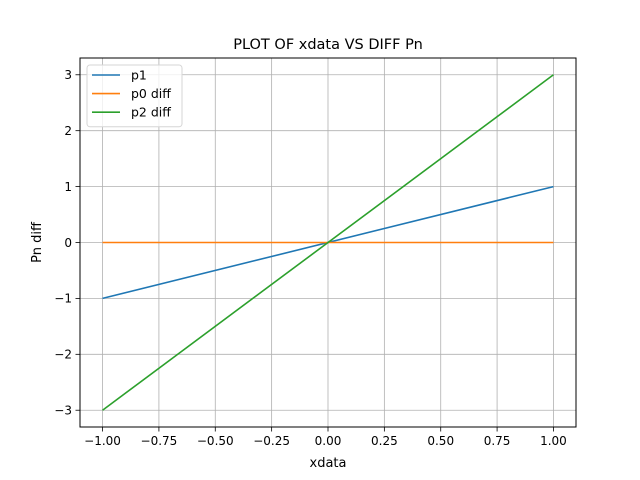 The image size is (640, 480). What do you see at coordinates (63, 355) in the screenshot?
I see `y-tick-label: −2` at bounding box center [63, 355].